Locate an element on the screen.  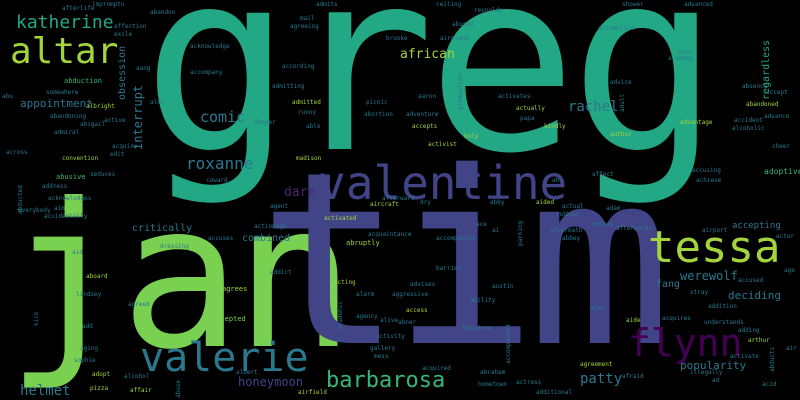
word-adding: adding is located at coordinates (749, 330).